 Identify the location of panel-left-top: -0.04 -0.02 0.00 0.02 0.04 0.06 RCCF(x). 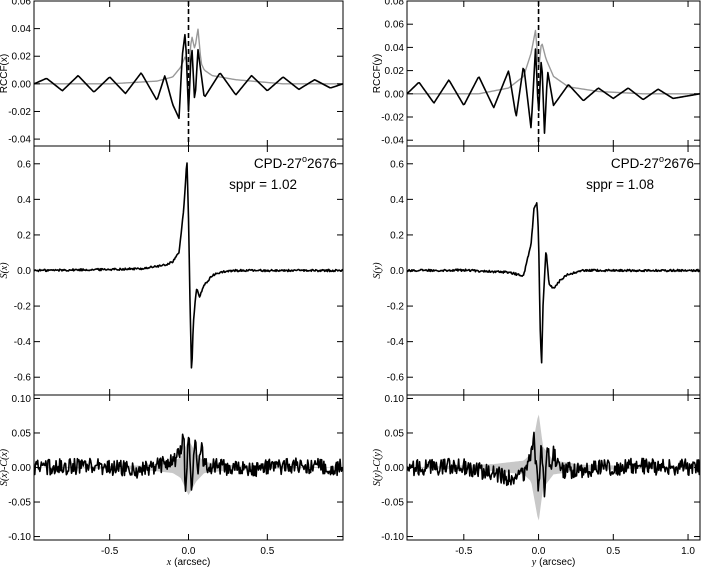
(172, 73).